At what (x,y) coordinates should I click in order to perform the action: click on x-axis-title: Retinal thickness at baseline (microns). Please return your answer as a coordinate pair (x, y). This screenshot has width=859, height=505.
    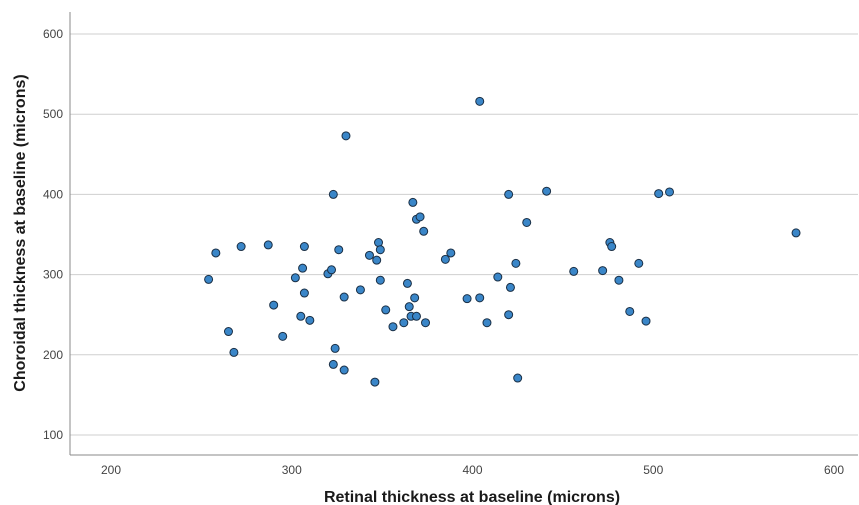
    Looking at the image, I should click on (472, 497).